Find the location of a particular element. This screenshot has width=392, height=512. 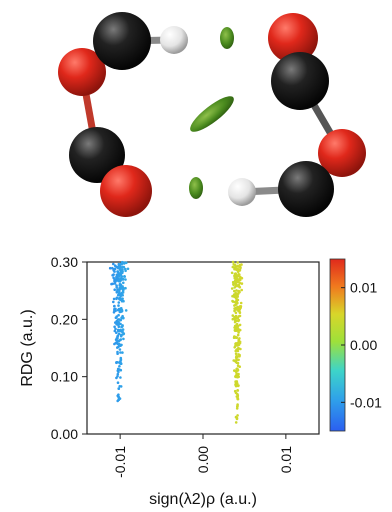

y-axis-title: RDG (a.u.) is located at coordinates (27, 347).